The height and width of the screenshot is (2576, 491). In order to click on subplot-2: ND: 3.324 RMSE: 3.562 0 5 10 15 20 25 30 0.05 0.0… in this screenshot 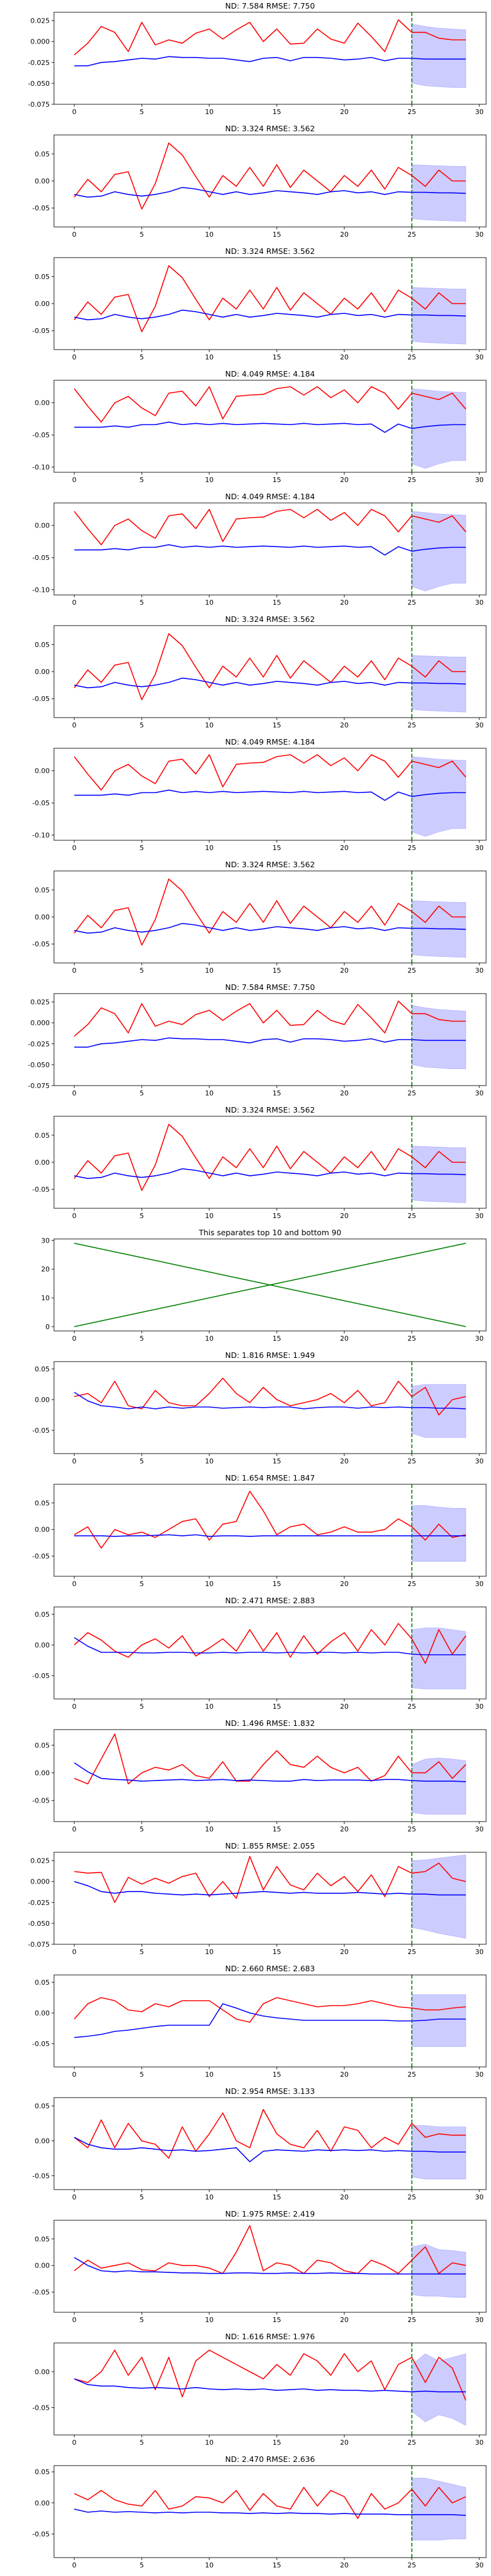, I will do `click(260, 181)`.